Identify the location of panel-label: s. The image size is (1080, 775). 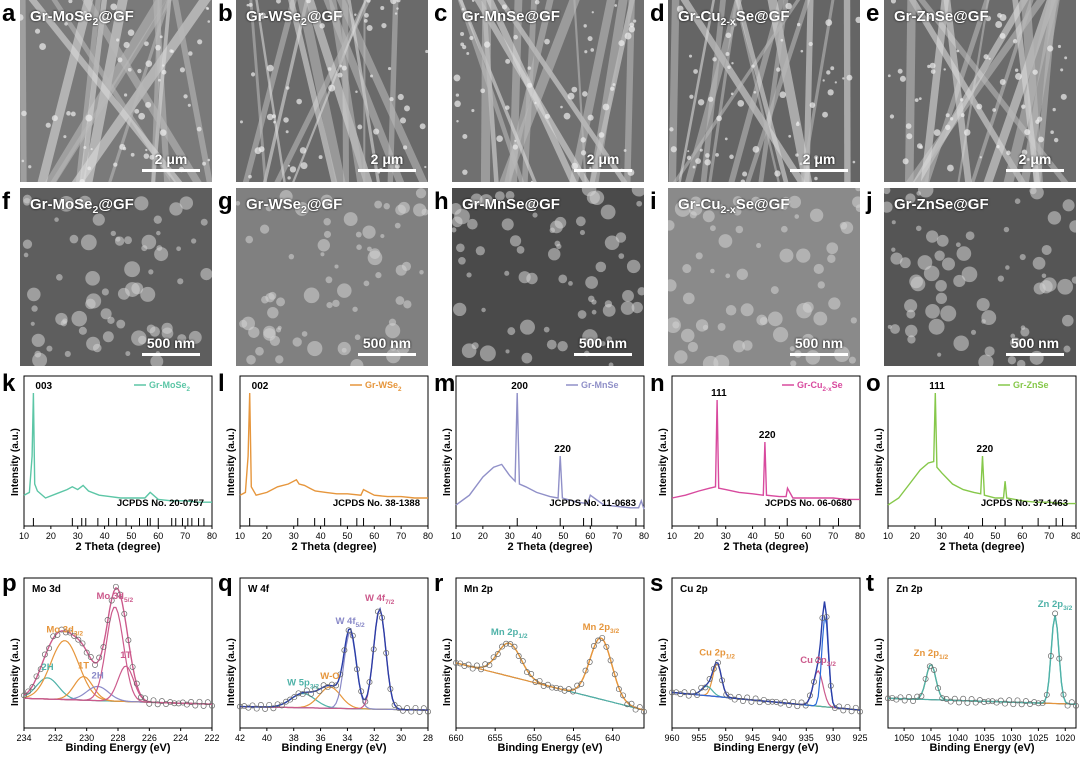
(657, 583).